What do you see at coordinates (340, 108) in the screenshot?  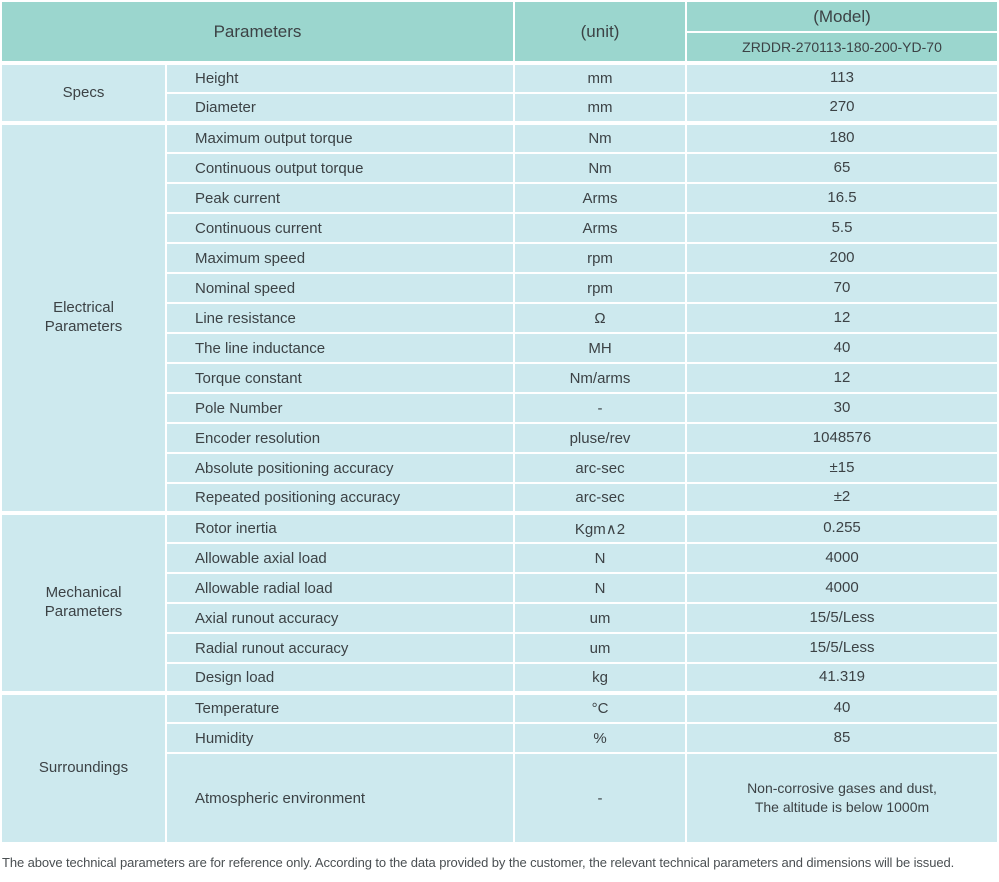 I see `parameter-name-cell: Diameter` at bounding box center [340, 108].